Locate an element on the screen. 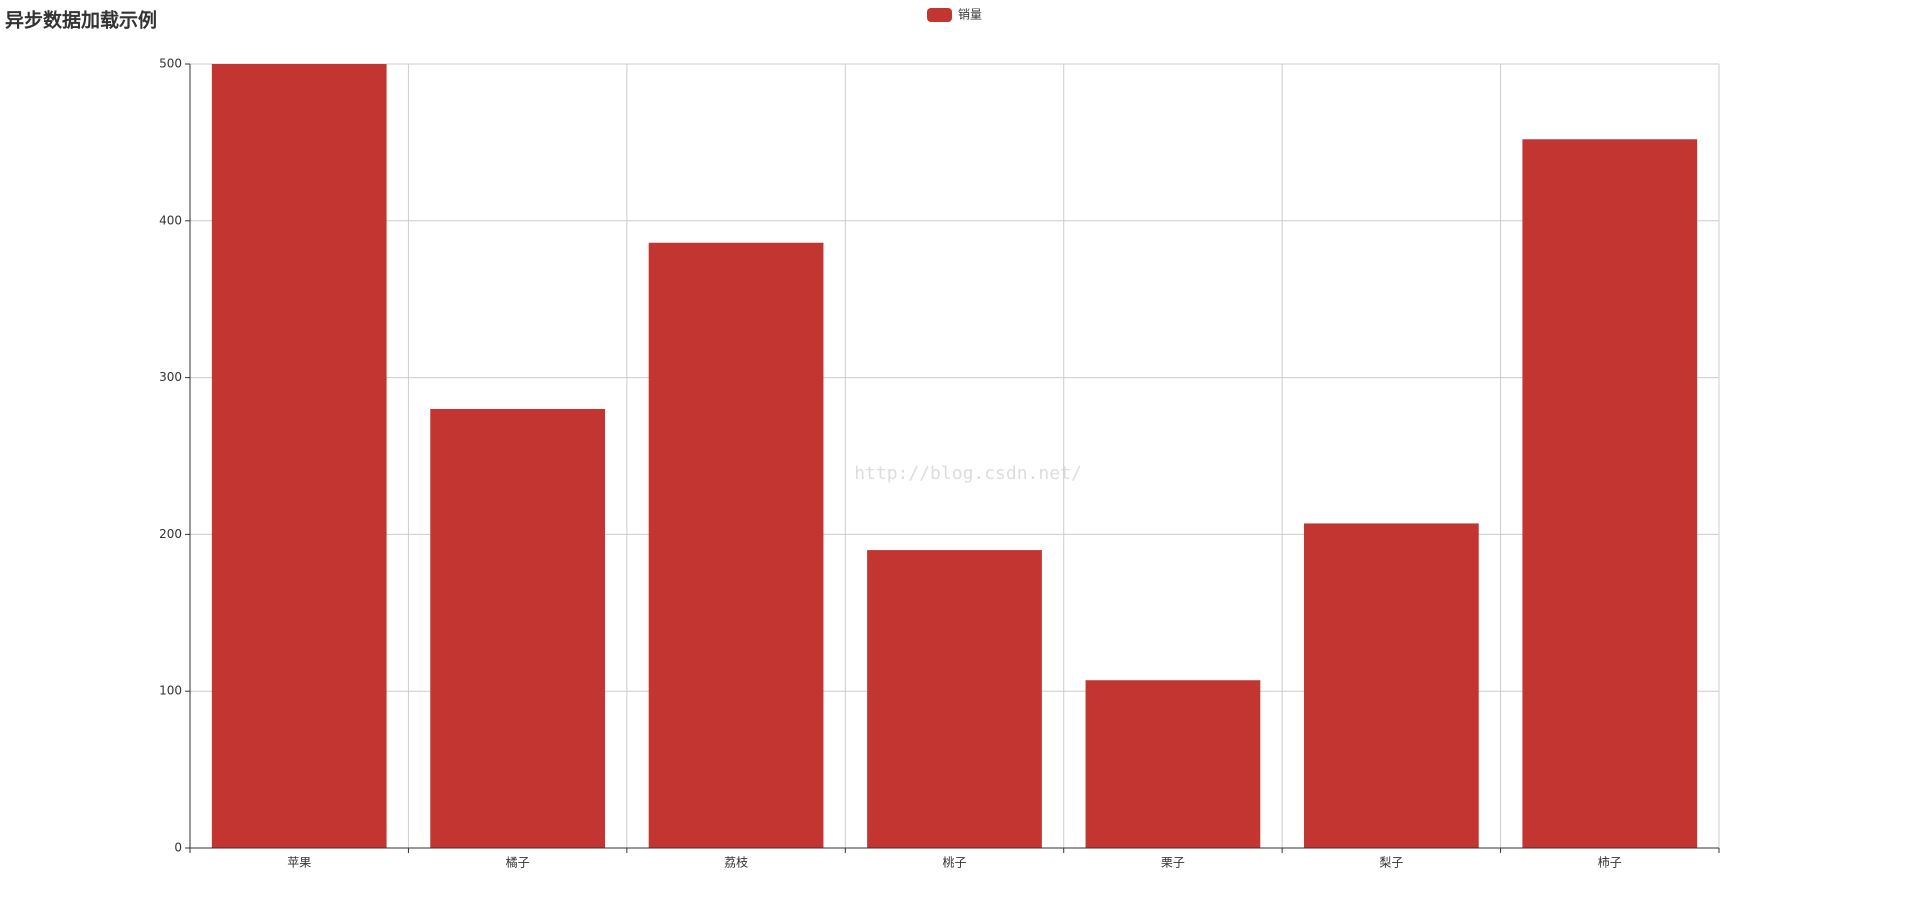 This screenshot has height=922, width=1911. y-tick-label: 200 is located at coordinates (170, 534).